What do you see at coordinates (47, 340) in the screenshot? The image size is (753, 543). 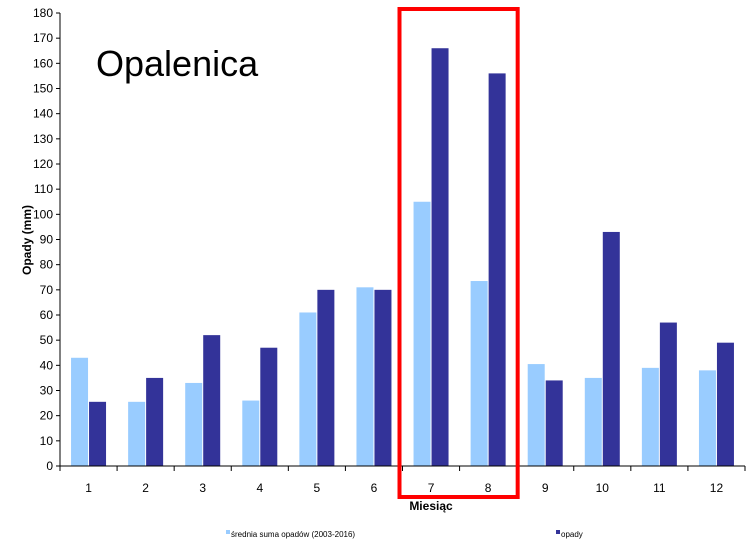 I see `y-tick-label-50: 50` at bounding box center [47, 340].